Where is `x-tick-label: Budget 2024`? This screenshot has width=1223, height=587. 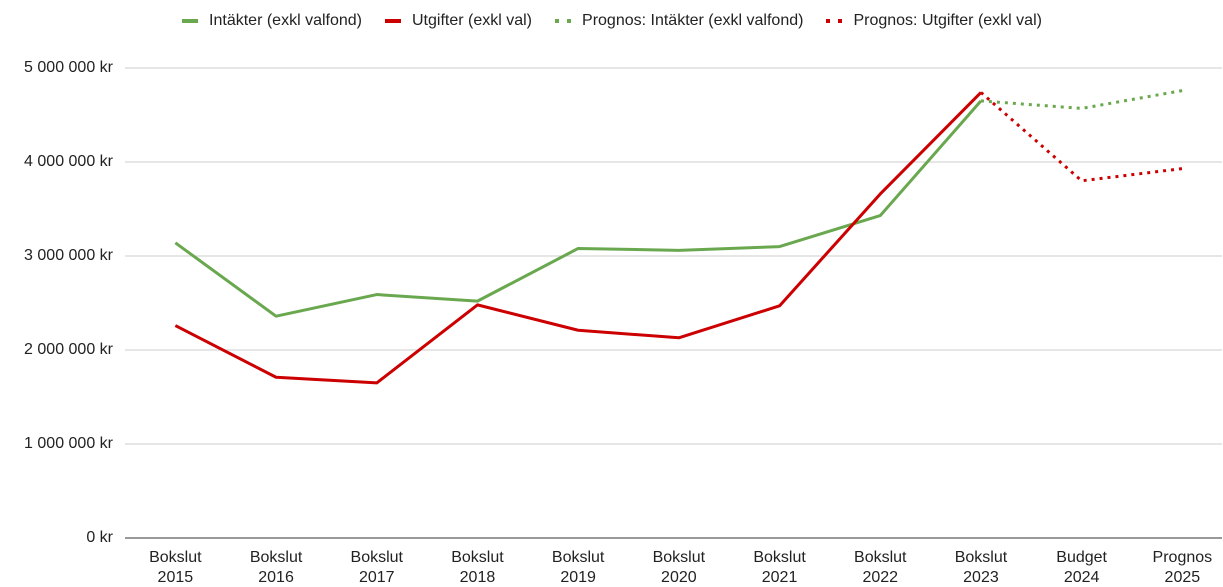 x-tick-label: Budget 2024 is located at coordinates (1081, 567).